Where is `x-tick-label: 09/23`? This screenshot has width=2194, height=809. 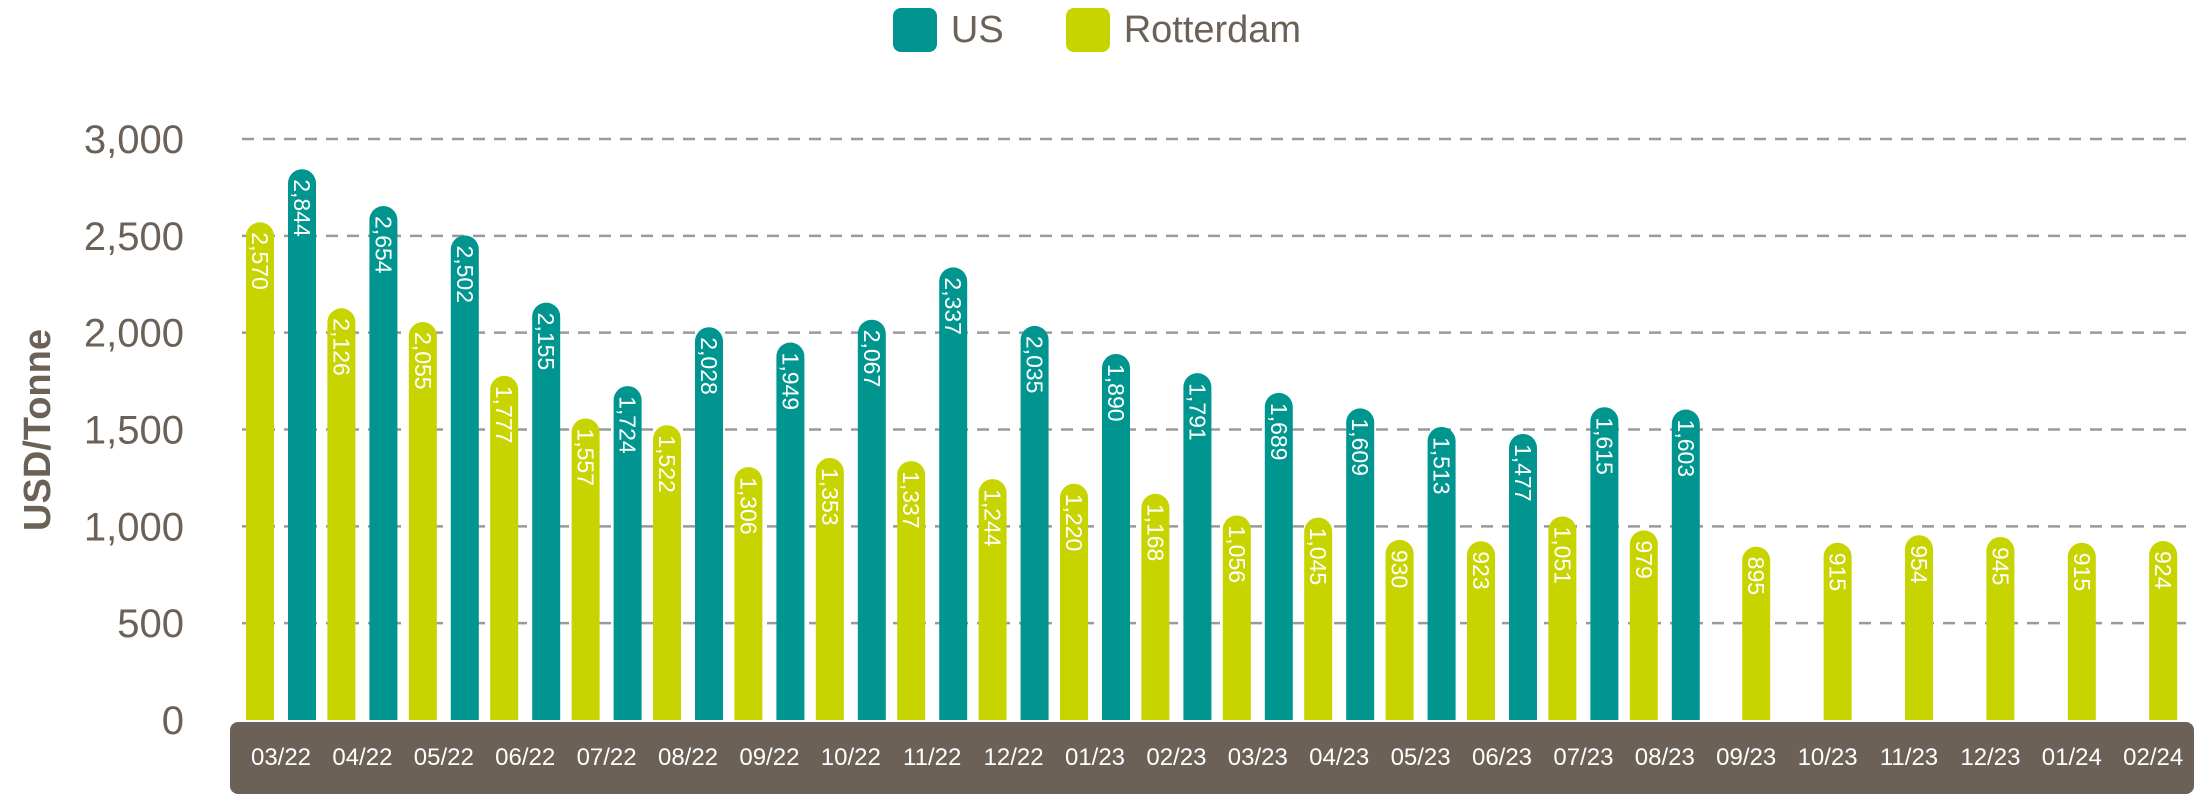
x-tick-label: 09/23 is located at coordinates (1746, 757).